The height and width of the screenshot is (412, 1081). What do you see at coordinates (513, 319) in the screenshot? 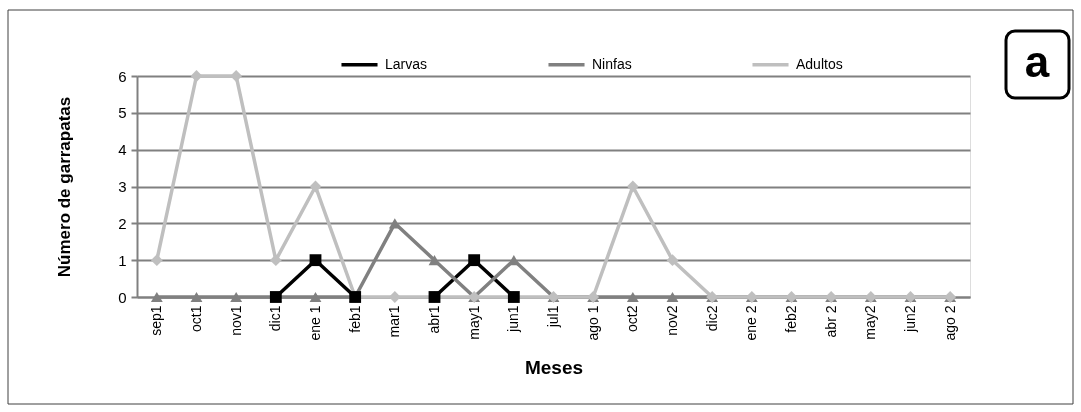
I see `x-tick-label: jun1` at bounding box center [513, 319].